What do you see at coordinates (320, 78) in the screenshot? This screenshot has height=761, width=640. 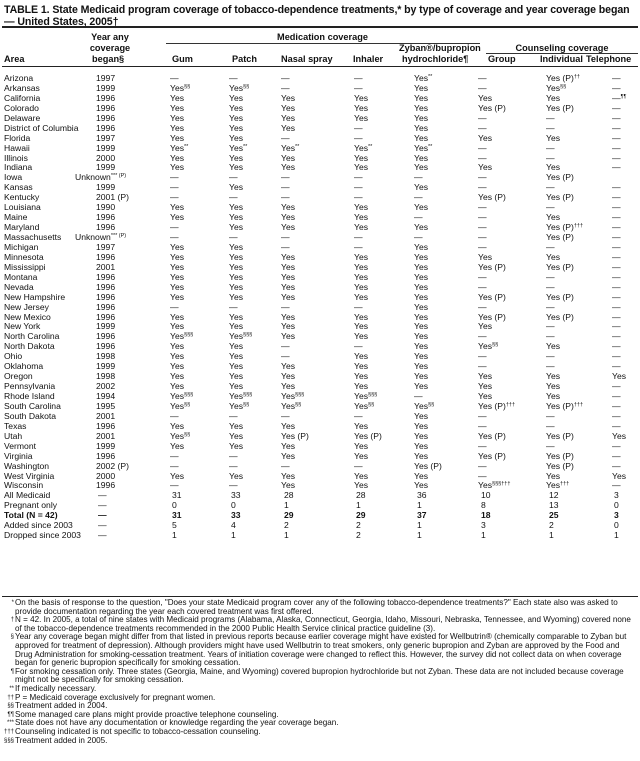 I see `table-row: Arizona 1997 — — — — Yes** — Yes (P)†† —` at bounding box center [320, 78].